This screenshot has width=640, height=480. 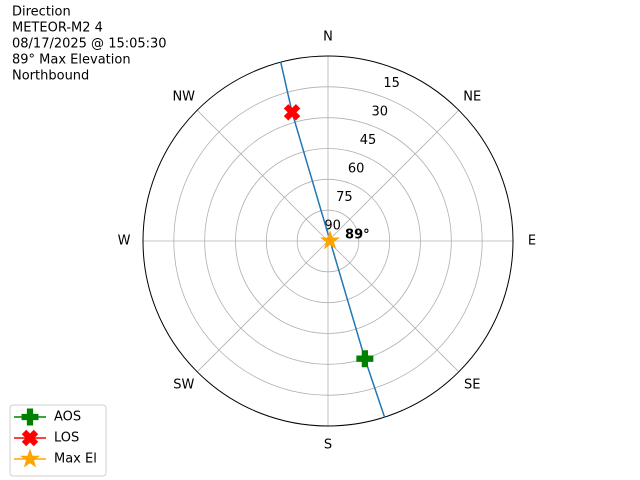 I want to click on theta-tick-label: S, so click(x=328, y=445).